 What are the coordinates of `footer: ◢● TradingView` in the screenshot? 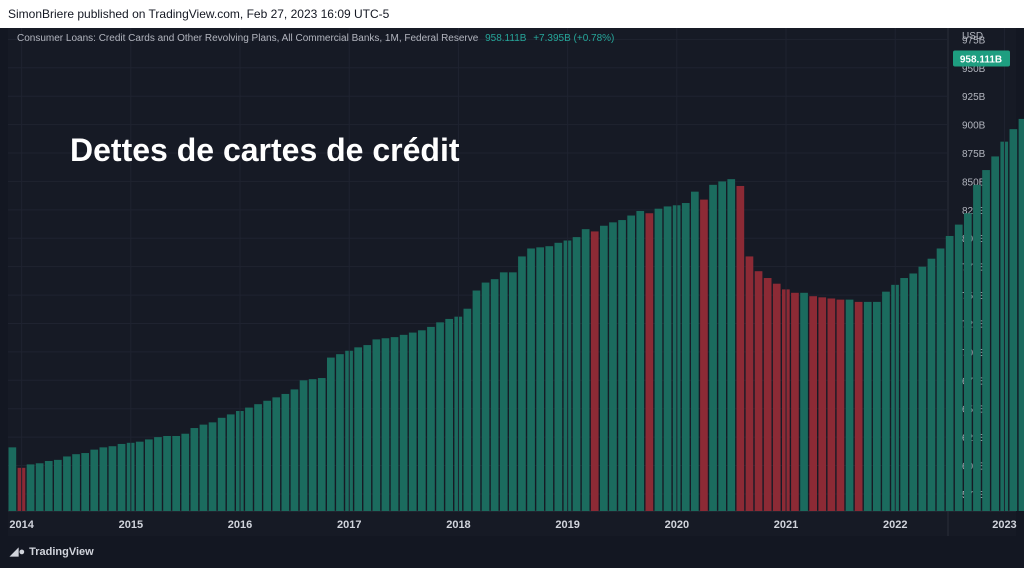 It's located at (512, 552).